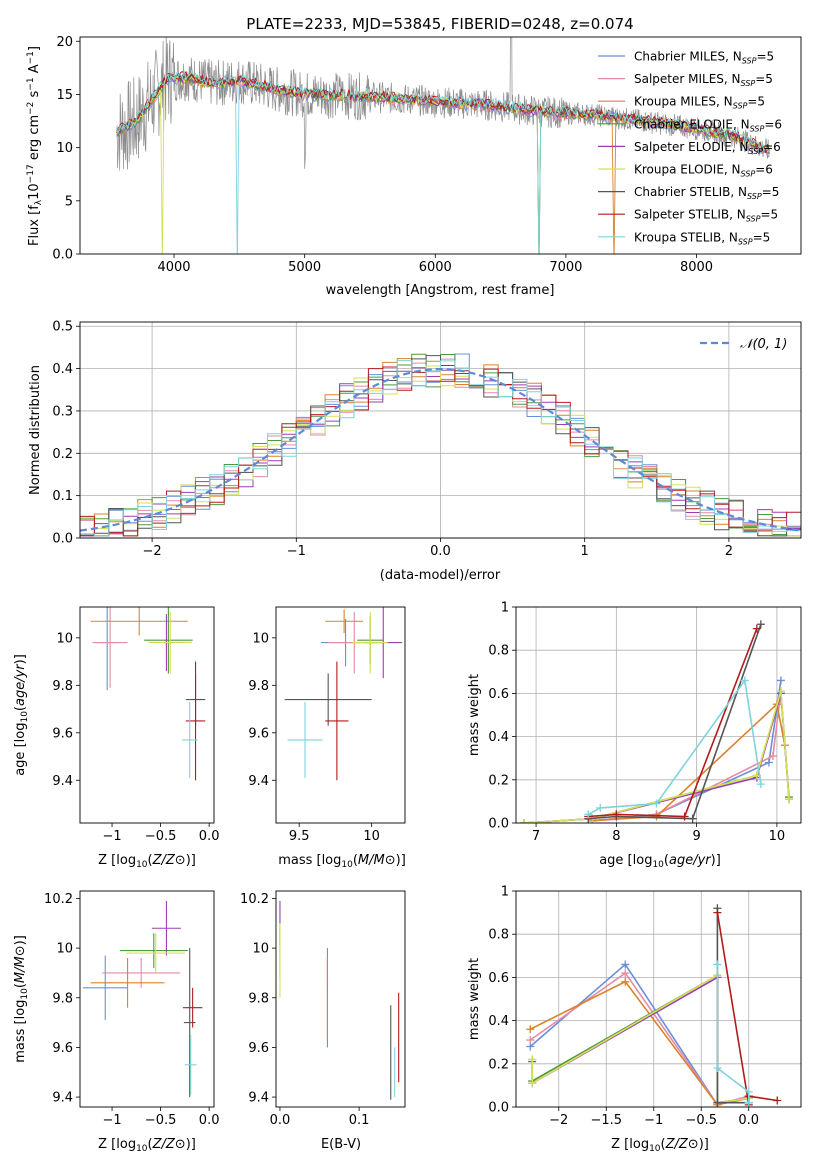 Image resolution: width=819 pixels, height=1170 pixels. I want to click on series-salpeter-stelib, so click(673, 723).